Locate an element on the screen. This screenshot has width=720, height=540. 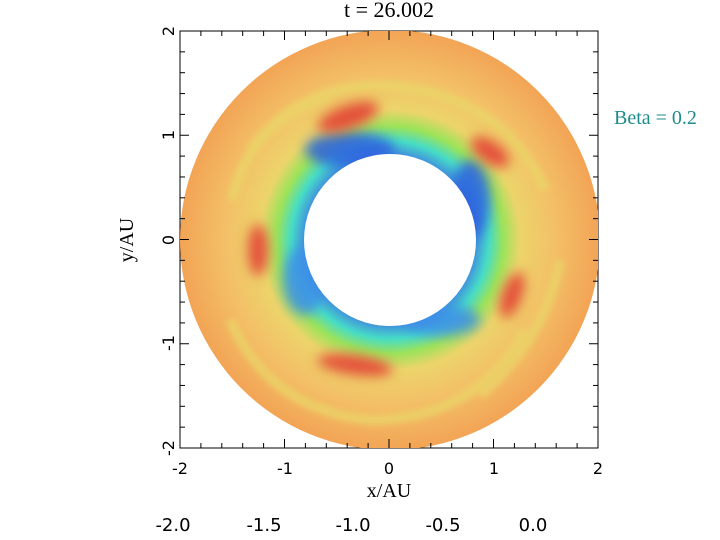
y-tick-labels: -2 -1 0 1 2 is located at coordinates (168, 241).